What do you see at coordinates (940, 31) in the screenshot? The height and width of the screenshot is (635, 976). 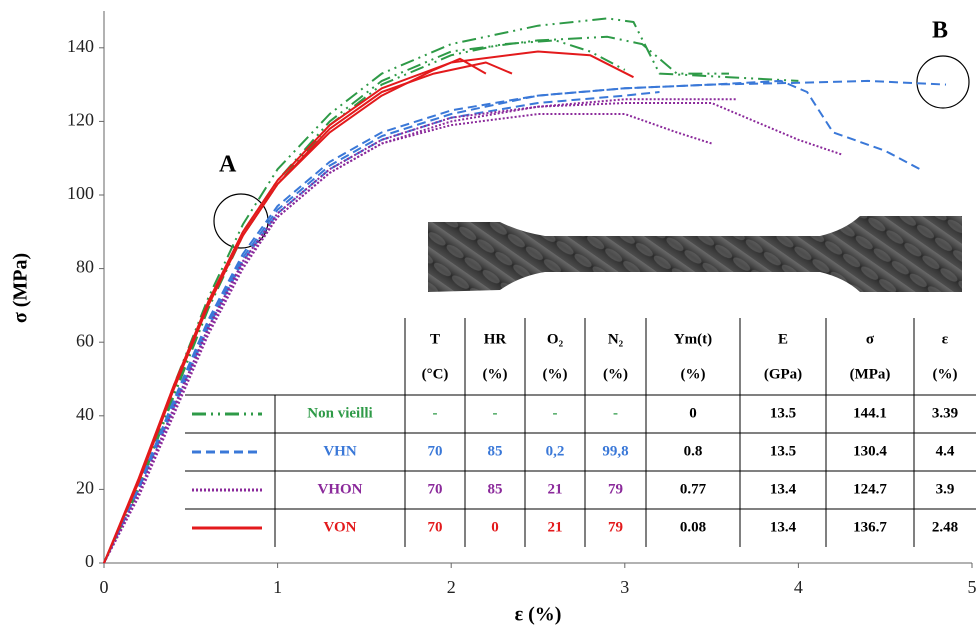 I see `annotation: B` at bounding box center [940, 31].